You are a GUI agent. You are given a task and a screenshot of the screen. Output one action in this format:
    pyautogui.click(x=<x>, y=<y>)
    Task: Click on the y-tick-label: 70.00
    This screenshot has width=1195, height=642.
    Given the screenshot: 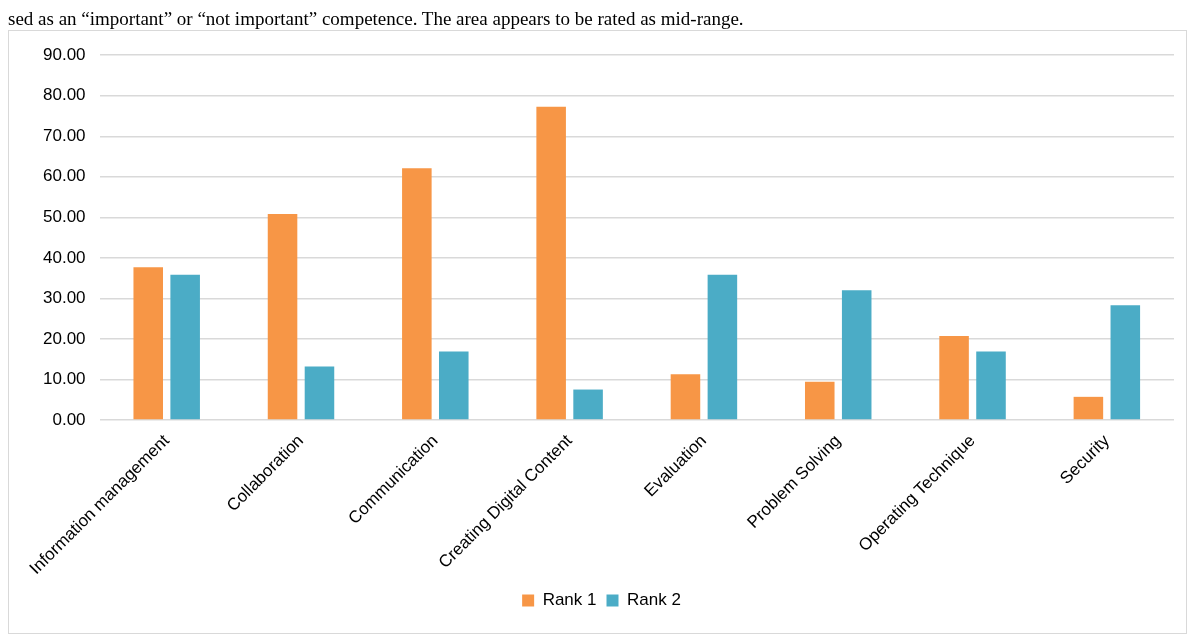 What is the action you would take?
    pyautogui.click(x=64, y=135)
    